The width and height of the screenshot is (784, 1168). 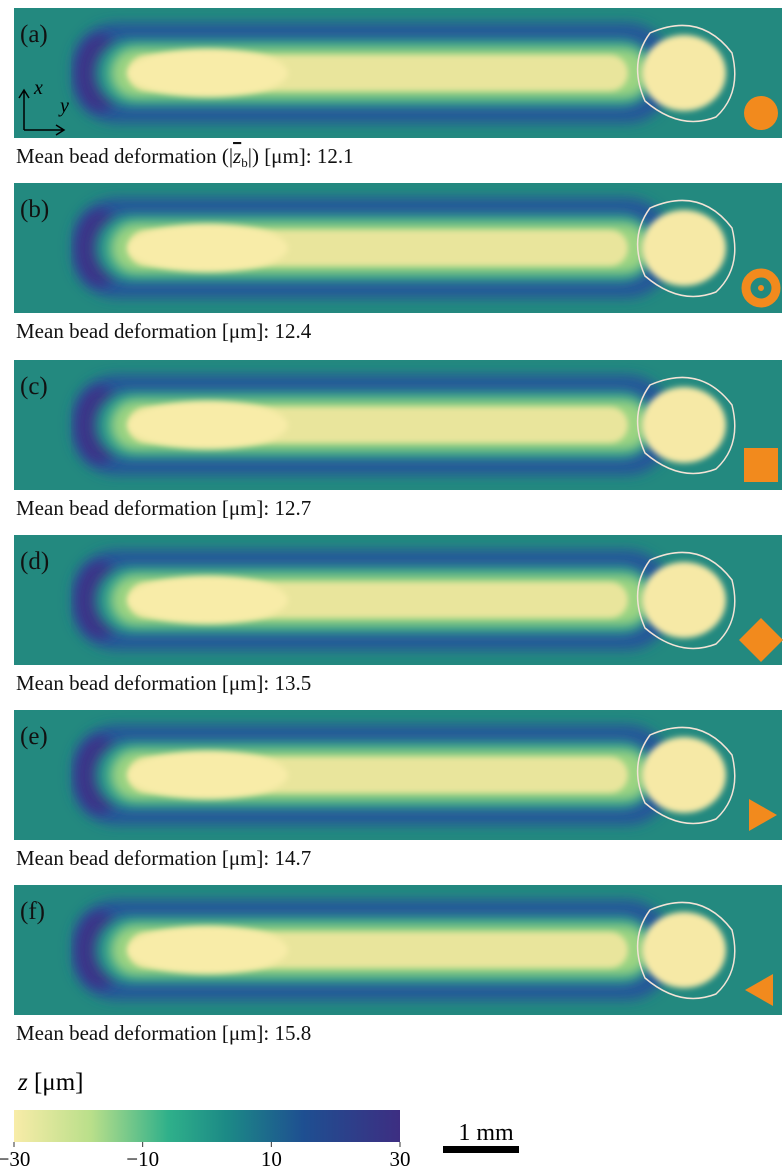 What do you see at coordinates (34, 34) in the screenshot?
I see `panel-label: (a)` at bounding box center [34, 34].